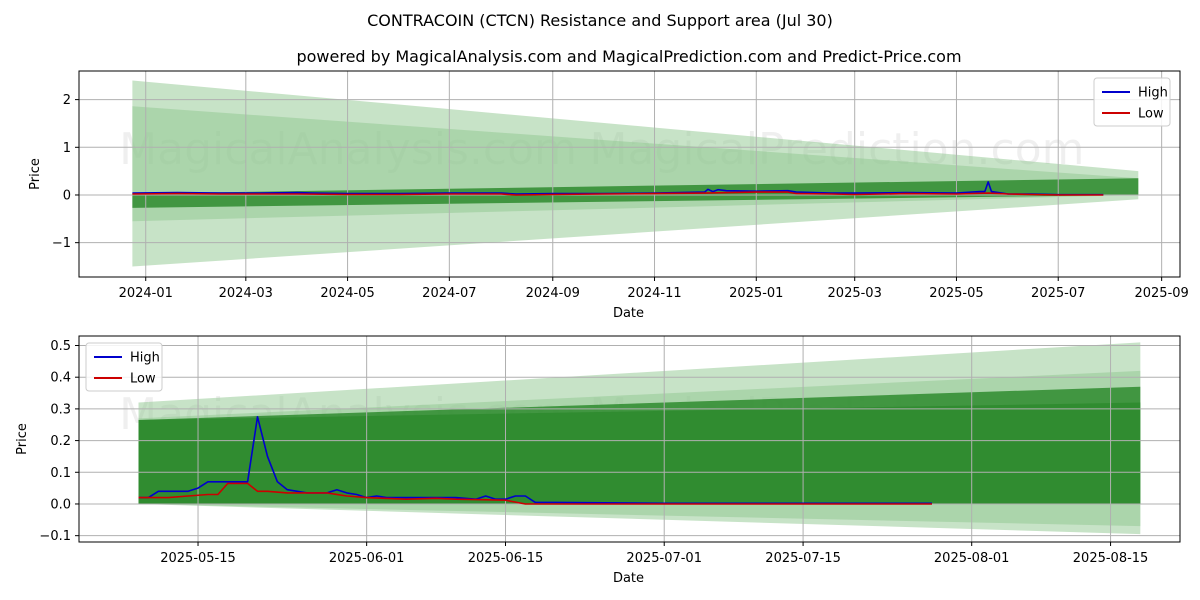 The image size is (1200, 600). I want to click on x-tick-label: 2024-11, so click(654, 293).